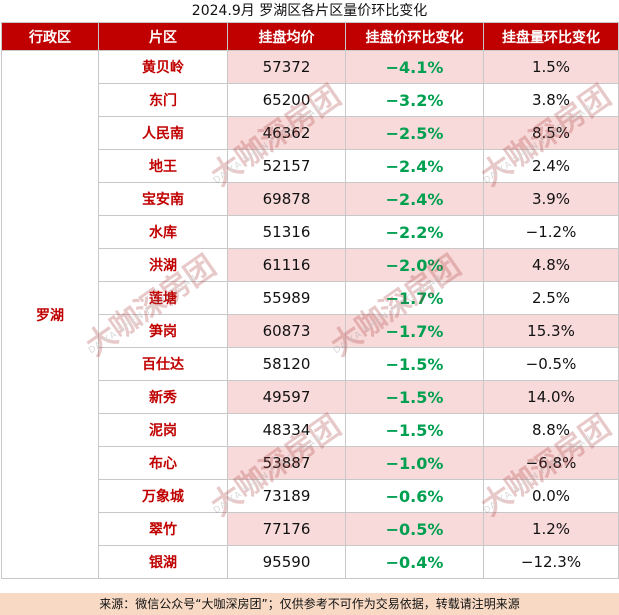 The image size is (619, 615). Describe the element at coordinates (414, 133) in the screenshot. I see `price-change-cell: −2.5%` at that location.